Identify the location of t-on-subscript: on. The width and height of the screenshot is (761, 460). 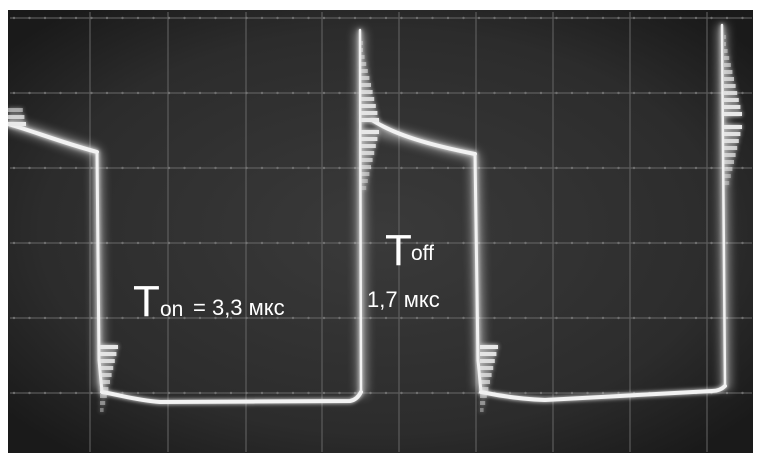
(172, 309).